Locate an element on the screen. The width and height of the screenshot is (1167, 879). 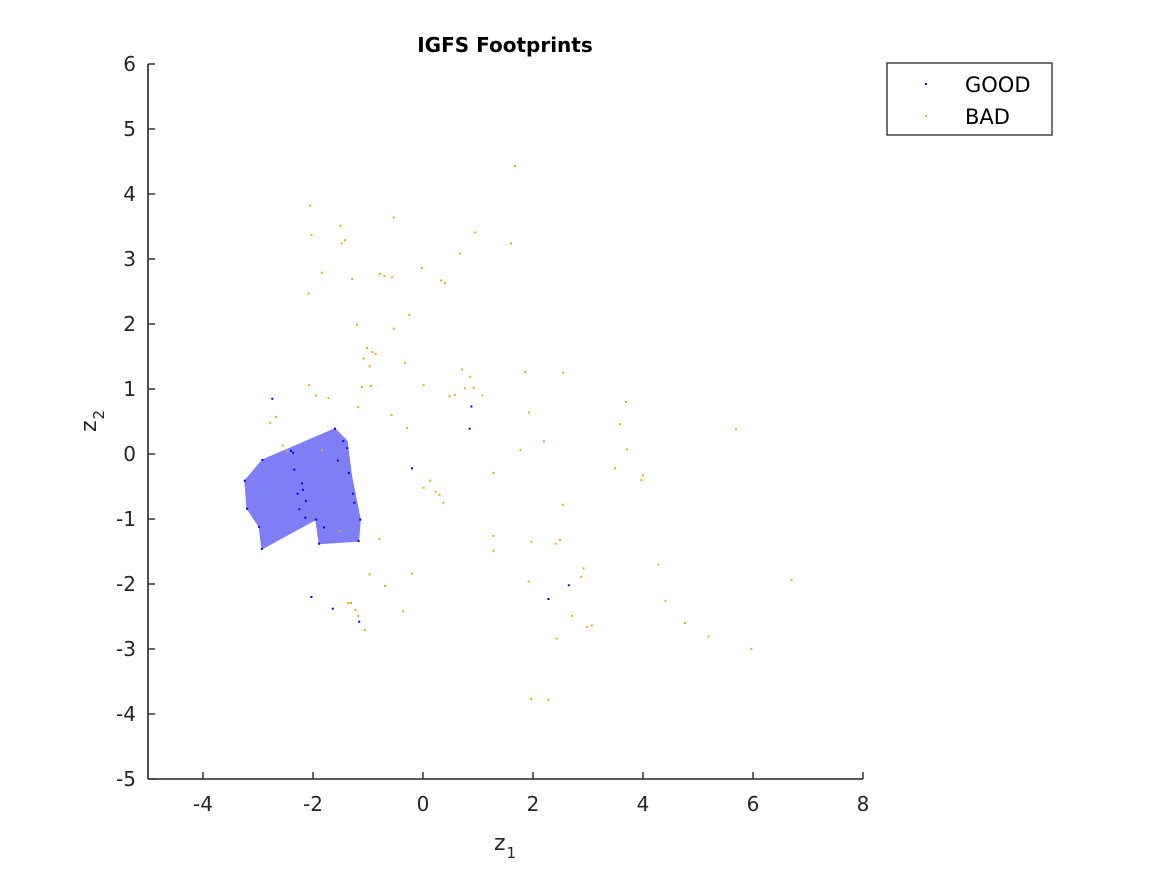
x-axis-label-base: z is located at coordinates (500, 843).